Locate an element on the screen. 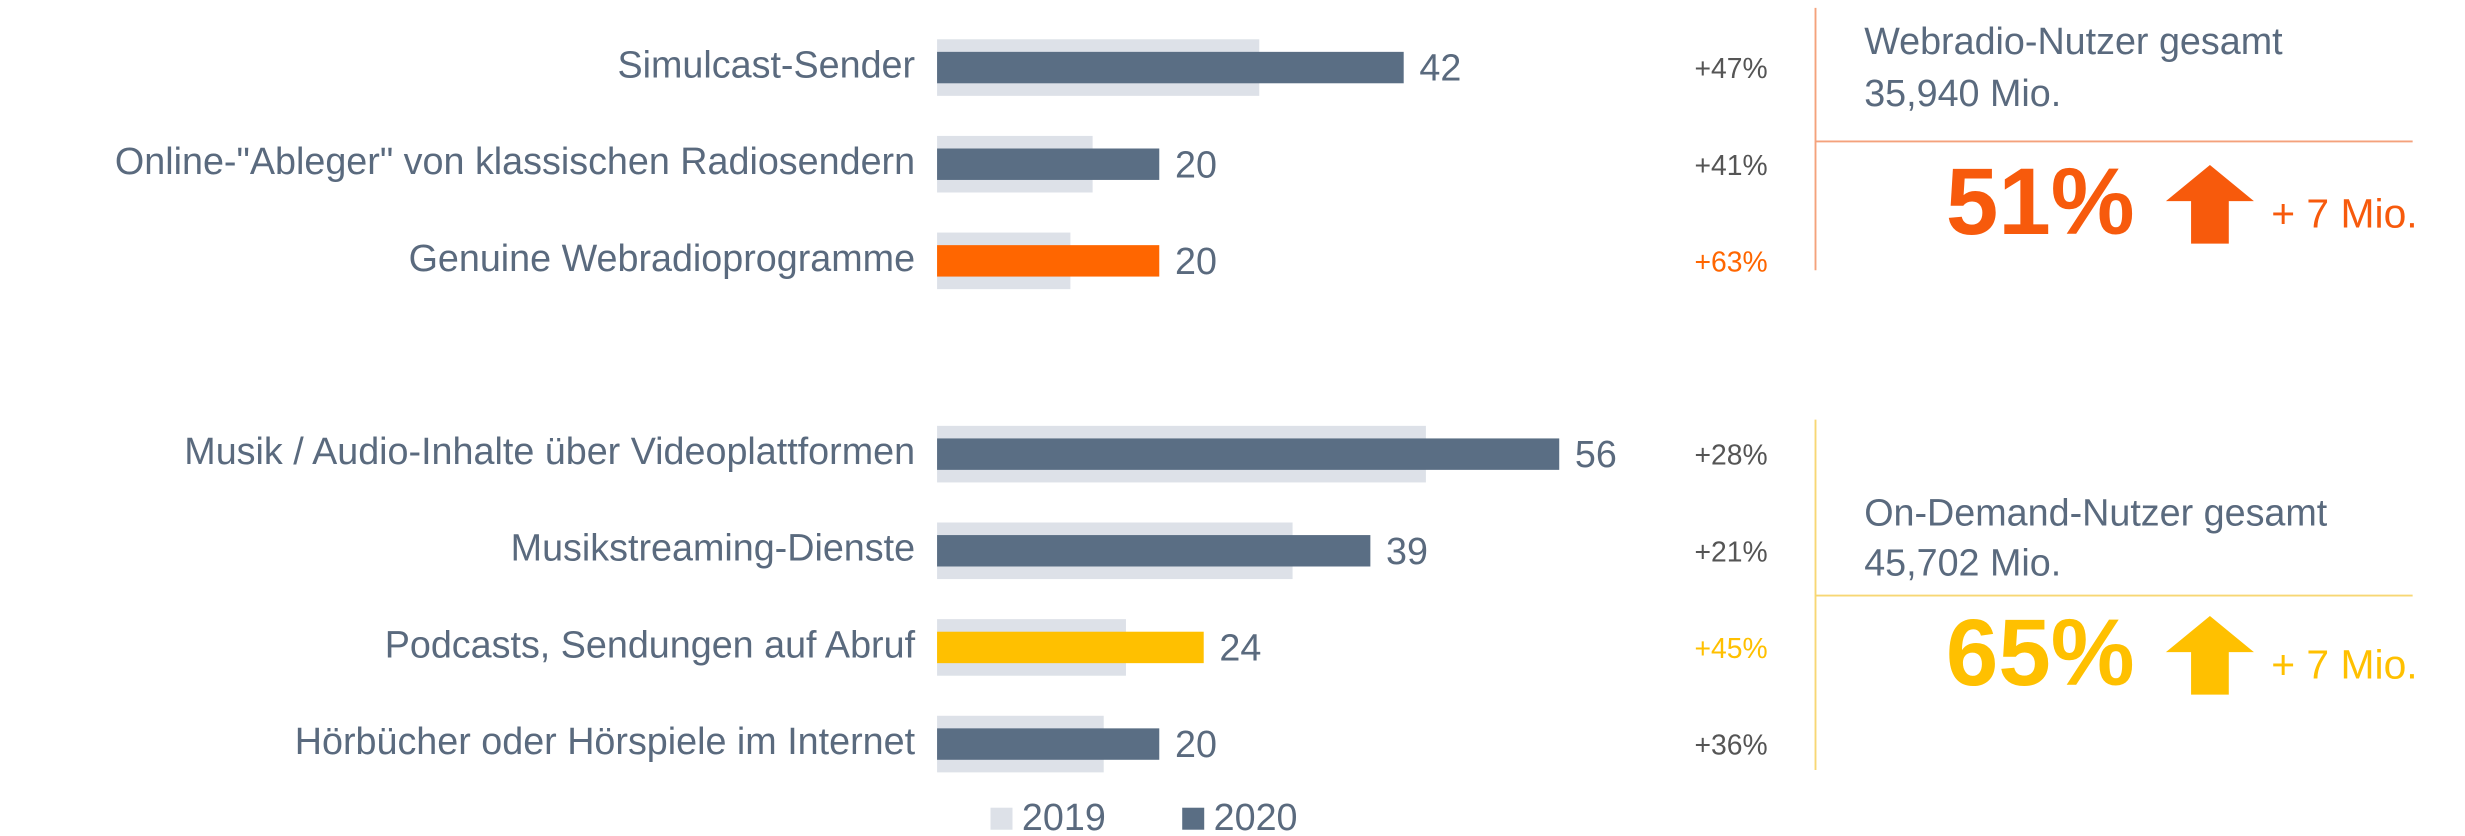  summary-total: 45,702 Mio. is located at coordinates (1962, 563).